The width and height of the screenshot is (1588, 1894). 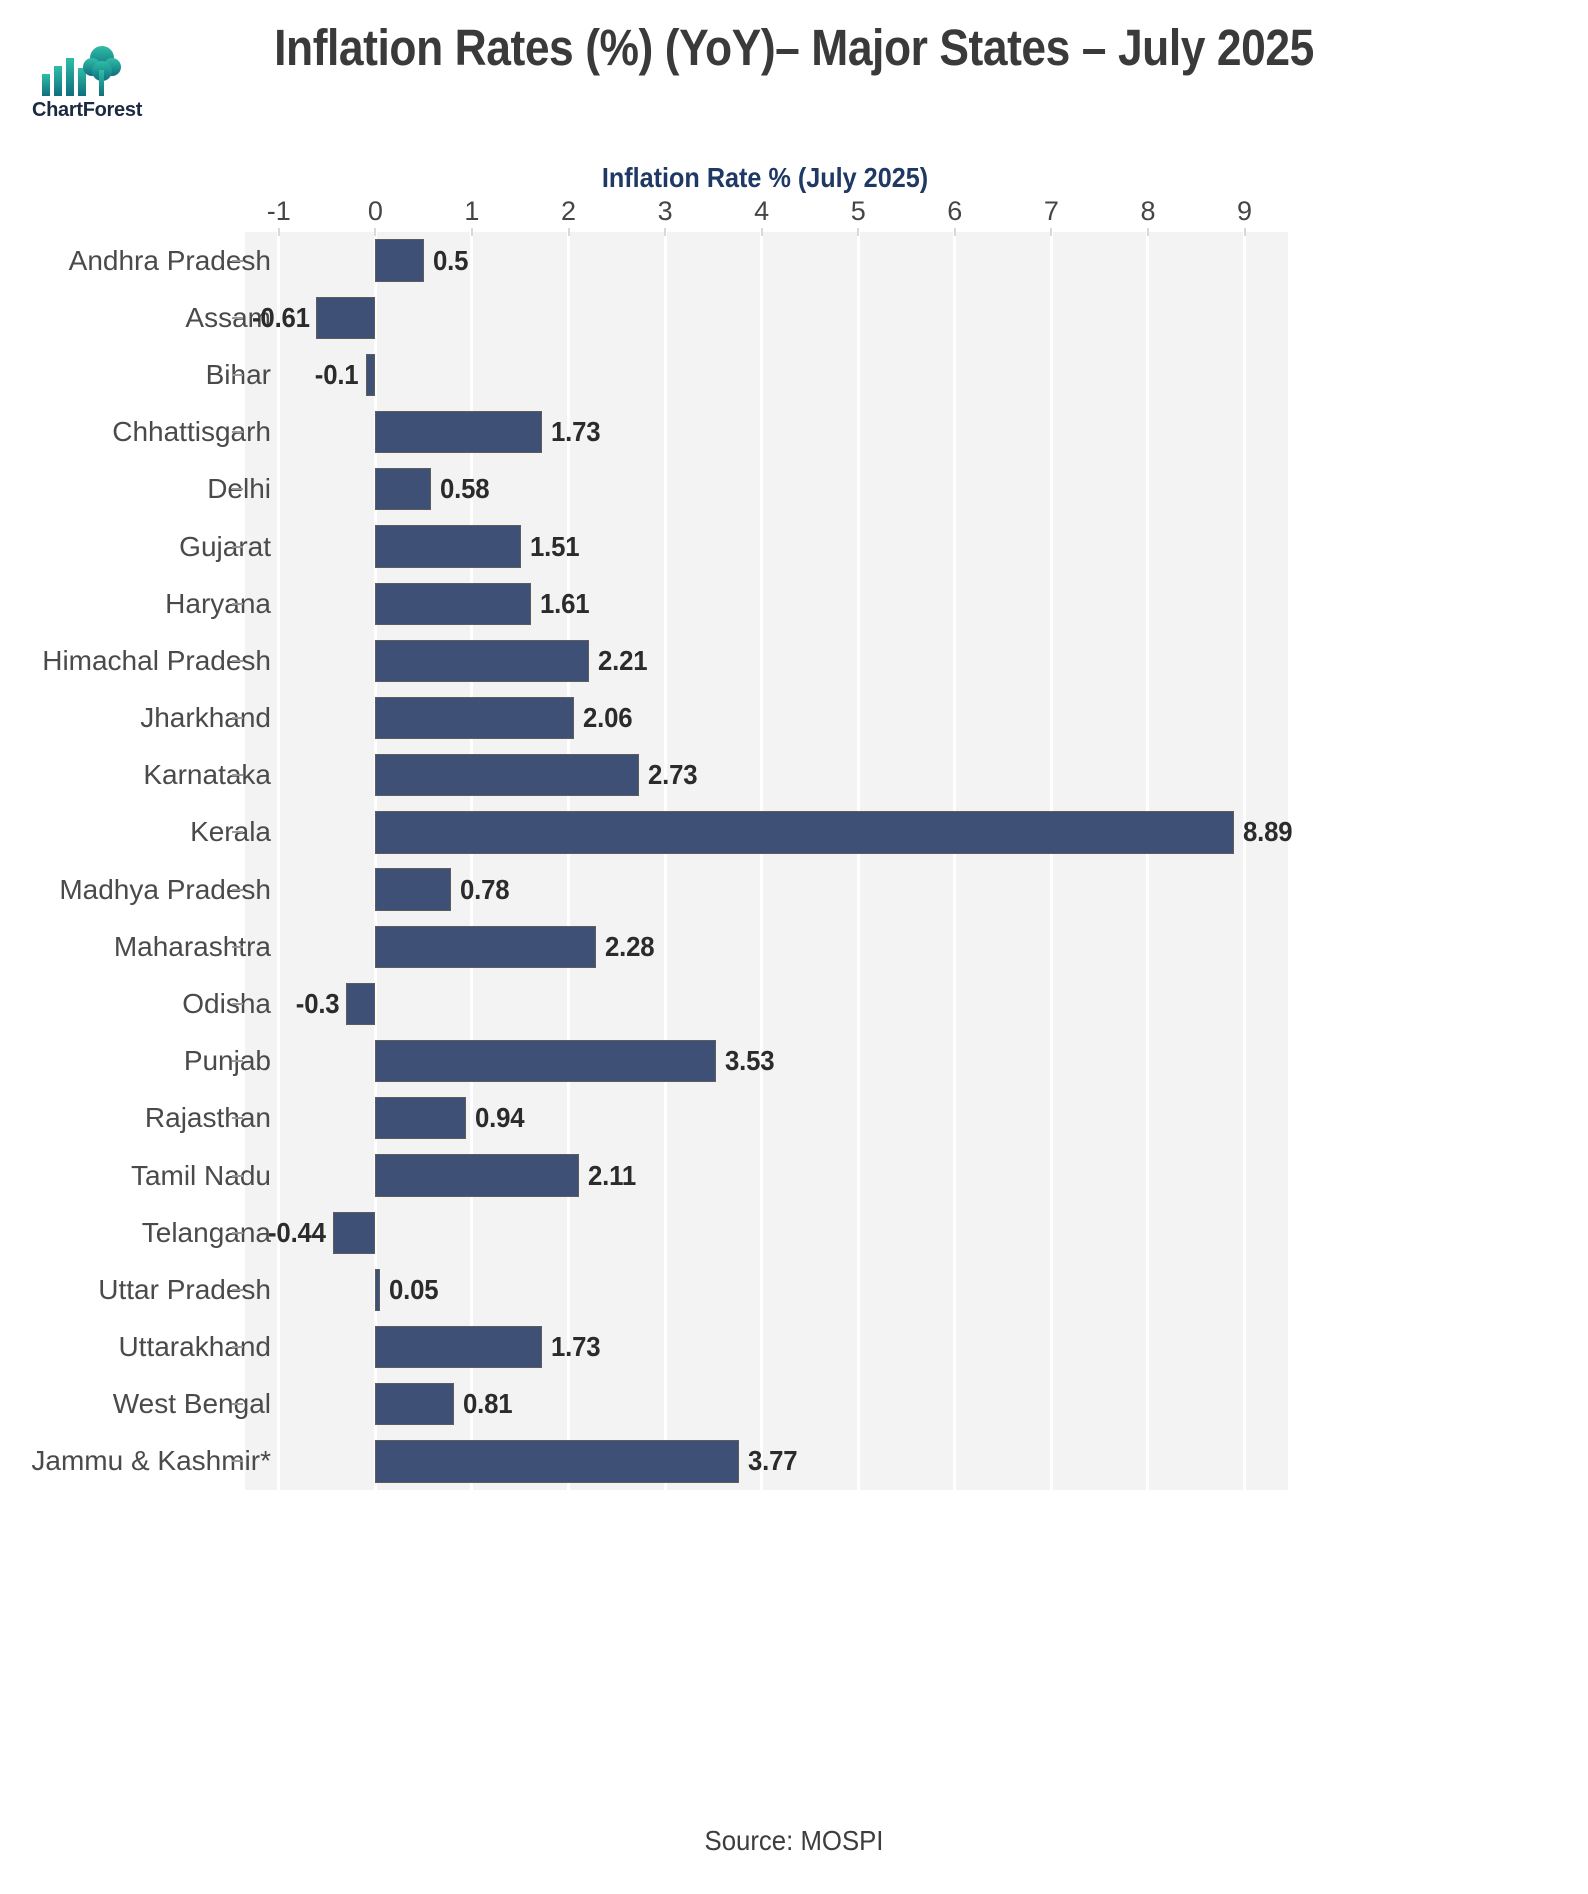 What do you see at coordinates (227, 1061) in the screenshot?
I see `y-axis-category-label: Punjab` at bounding box center [227, 1061].